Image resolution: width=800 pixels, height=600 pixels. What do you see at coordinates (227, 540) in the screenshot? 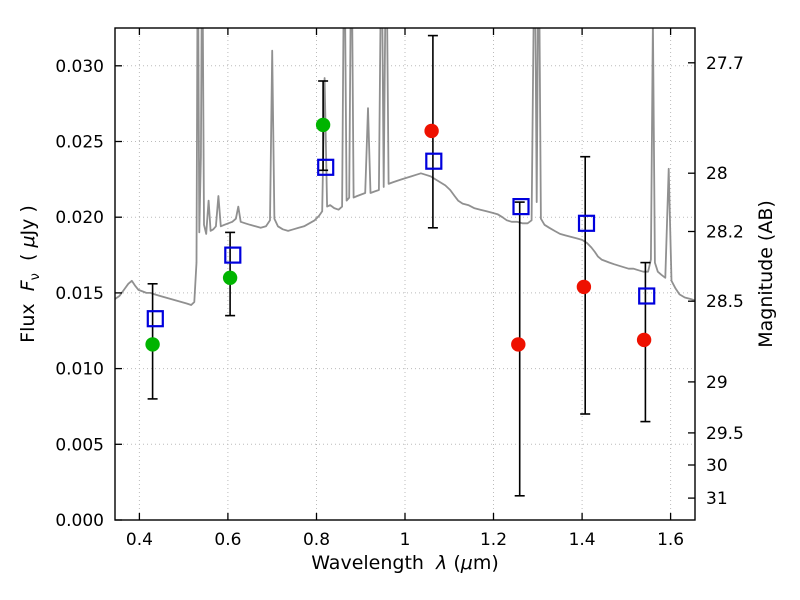
I see `x-tick-label: 0.6` at bounding box center [227, 540].